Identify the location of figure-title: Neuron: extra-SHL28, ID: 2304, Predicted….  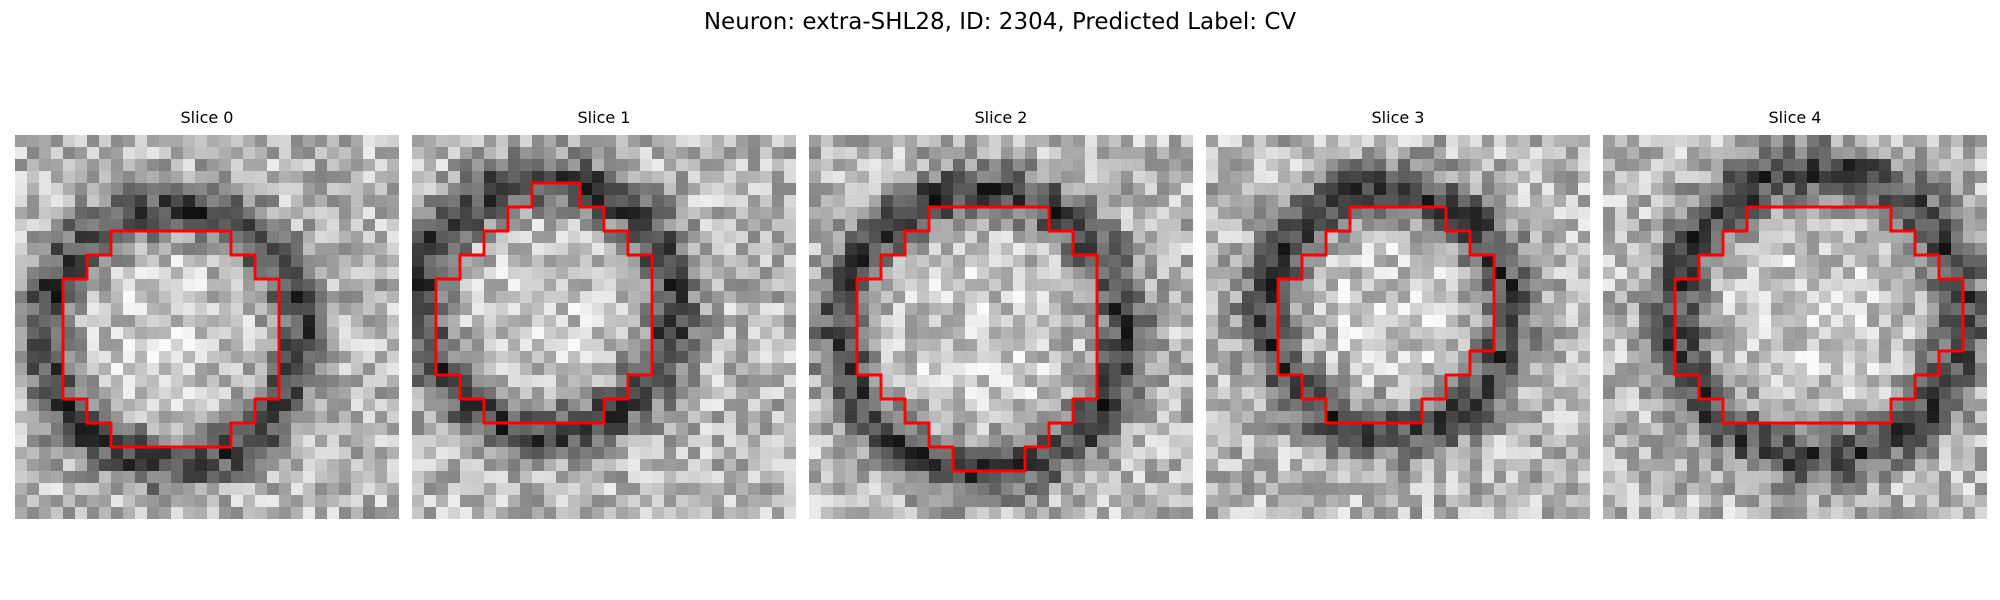
(1000, 22).